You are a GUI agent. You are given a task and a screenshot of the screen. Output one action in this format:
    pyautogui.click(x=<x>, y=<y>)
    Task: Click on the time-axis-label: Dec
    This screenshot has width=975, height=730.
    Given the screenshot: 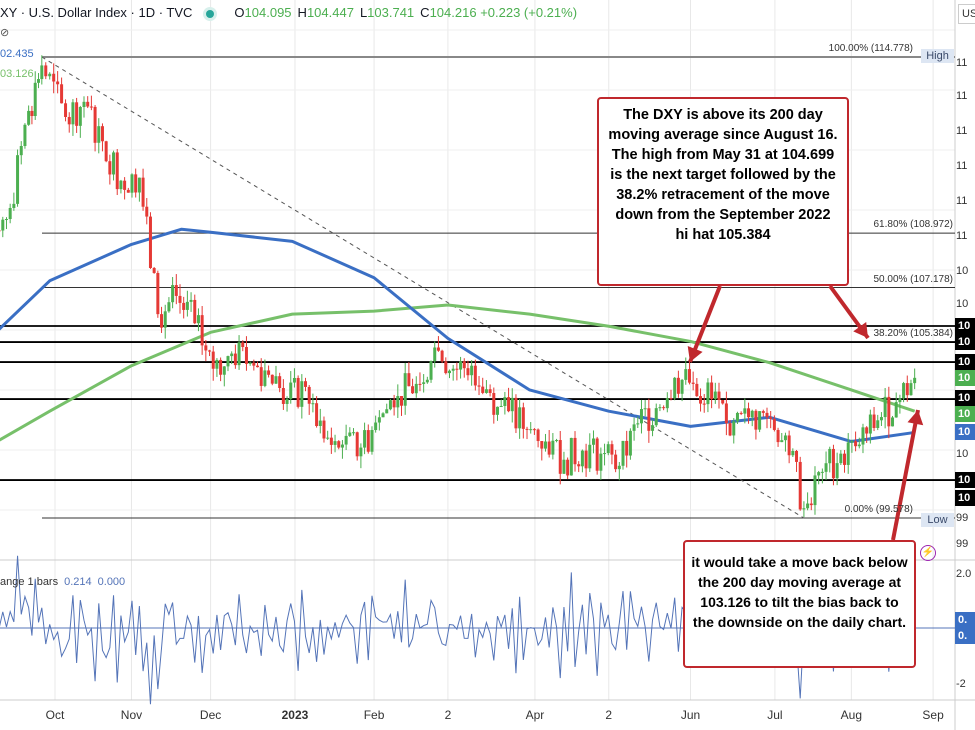 What is the action you would take?
    pyautogui.click(x=210, y=715)
    